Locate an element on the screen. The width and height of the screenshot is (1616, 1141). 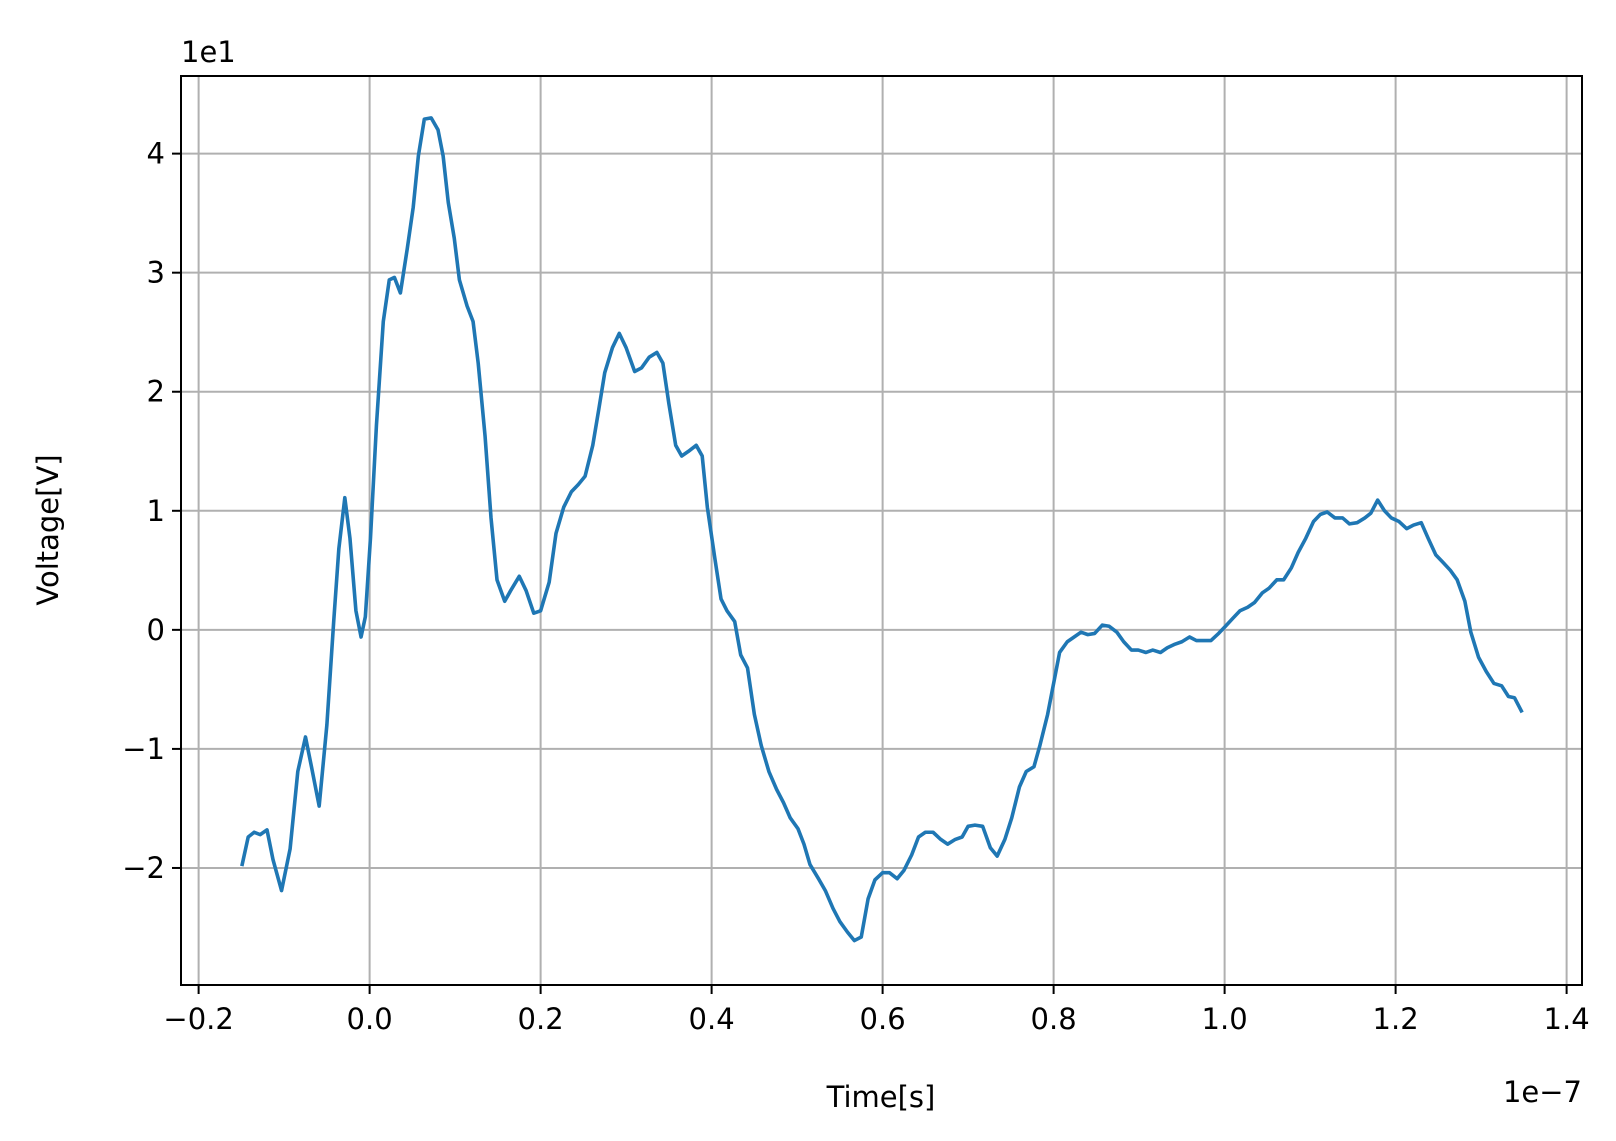
y-tick-label: 4 is located at coordinates (156, 154).